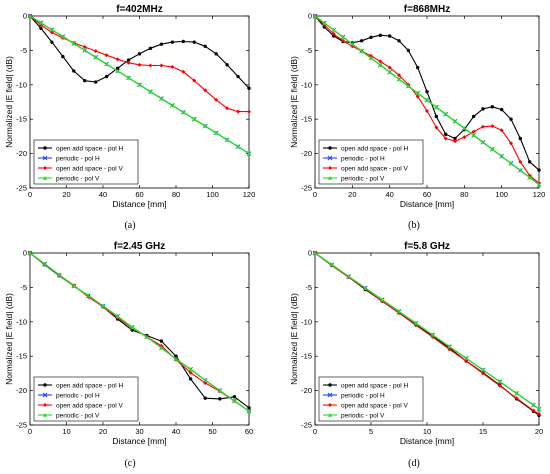 This screenshot has width=550, height=474. Describe the element at coordinates (375, 405) in the screenshot. I see `legend-entry: open add space - pol V` at that location.